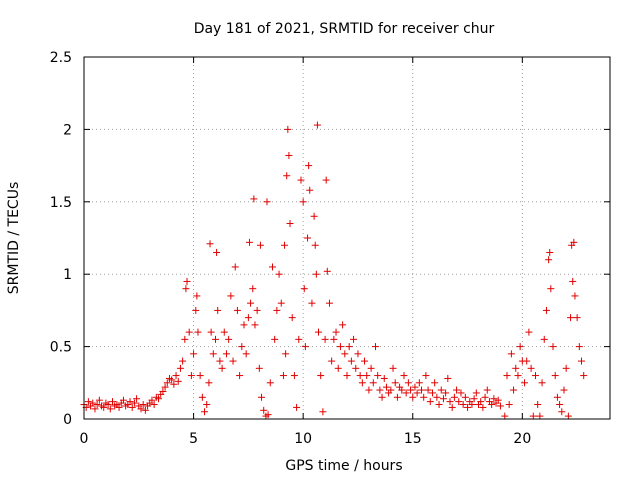  What do you see at coordinates (67, 275) in the screenshot?
I see `y-tick-label: 1` at bounding box center [67, 275].